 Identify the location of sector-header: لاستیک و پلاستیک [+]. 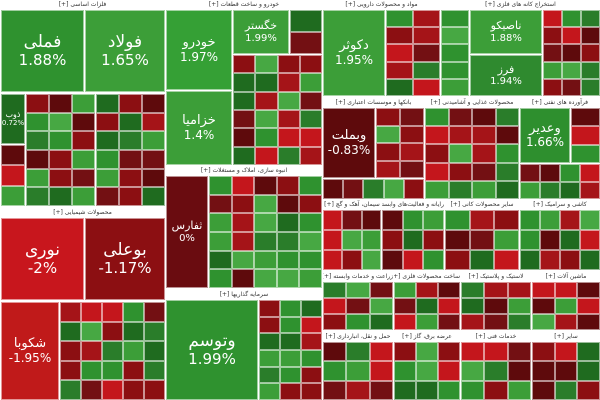
(496, 276).